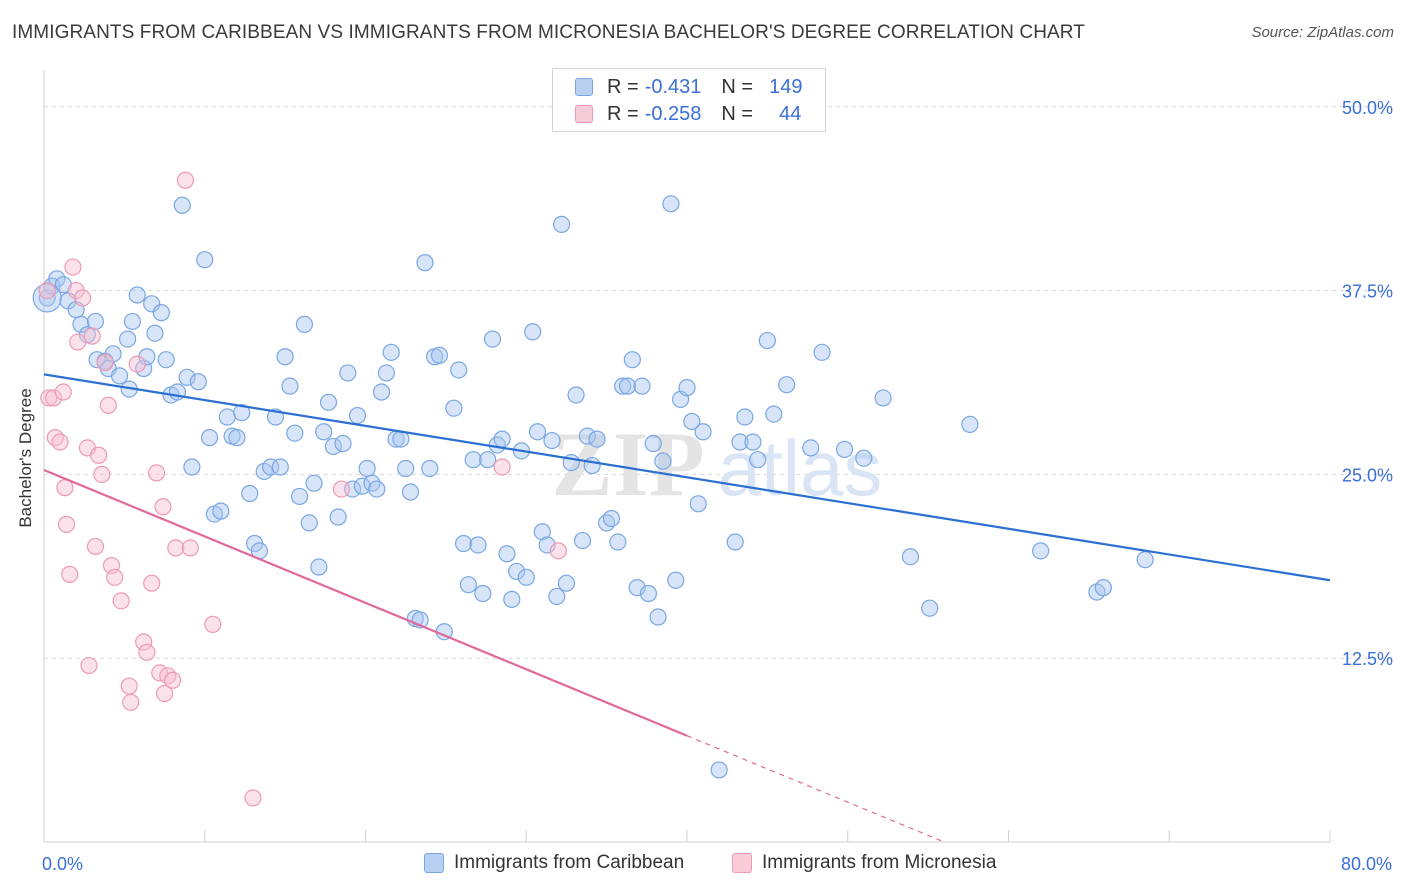  Describe the element at coordinates (1367, 108) in the screenshot. I see `y-tick-label-3: 50.0%` at that location.